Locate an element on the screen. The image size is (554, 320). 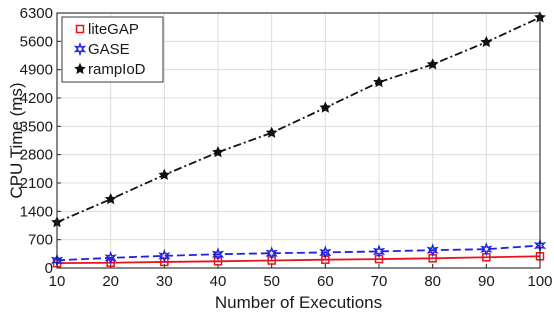
x-tick-label: 90 is located at coordinates (486, 281).